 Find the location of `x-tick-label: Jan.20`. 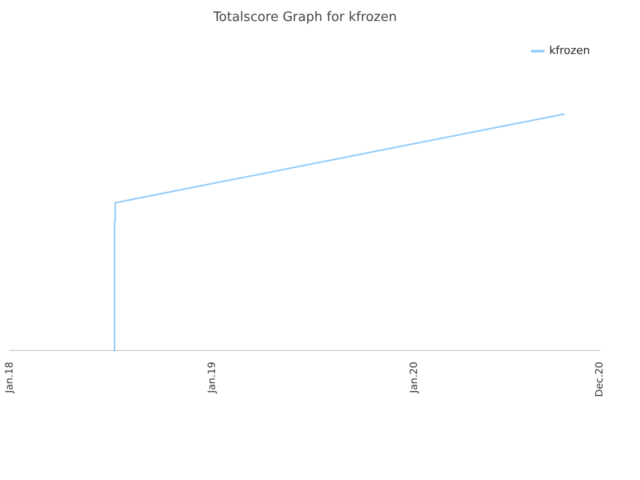

x-tick-label: Jan.20 is located at coordinates (414, 378).